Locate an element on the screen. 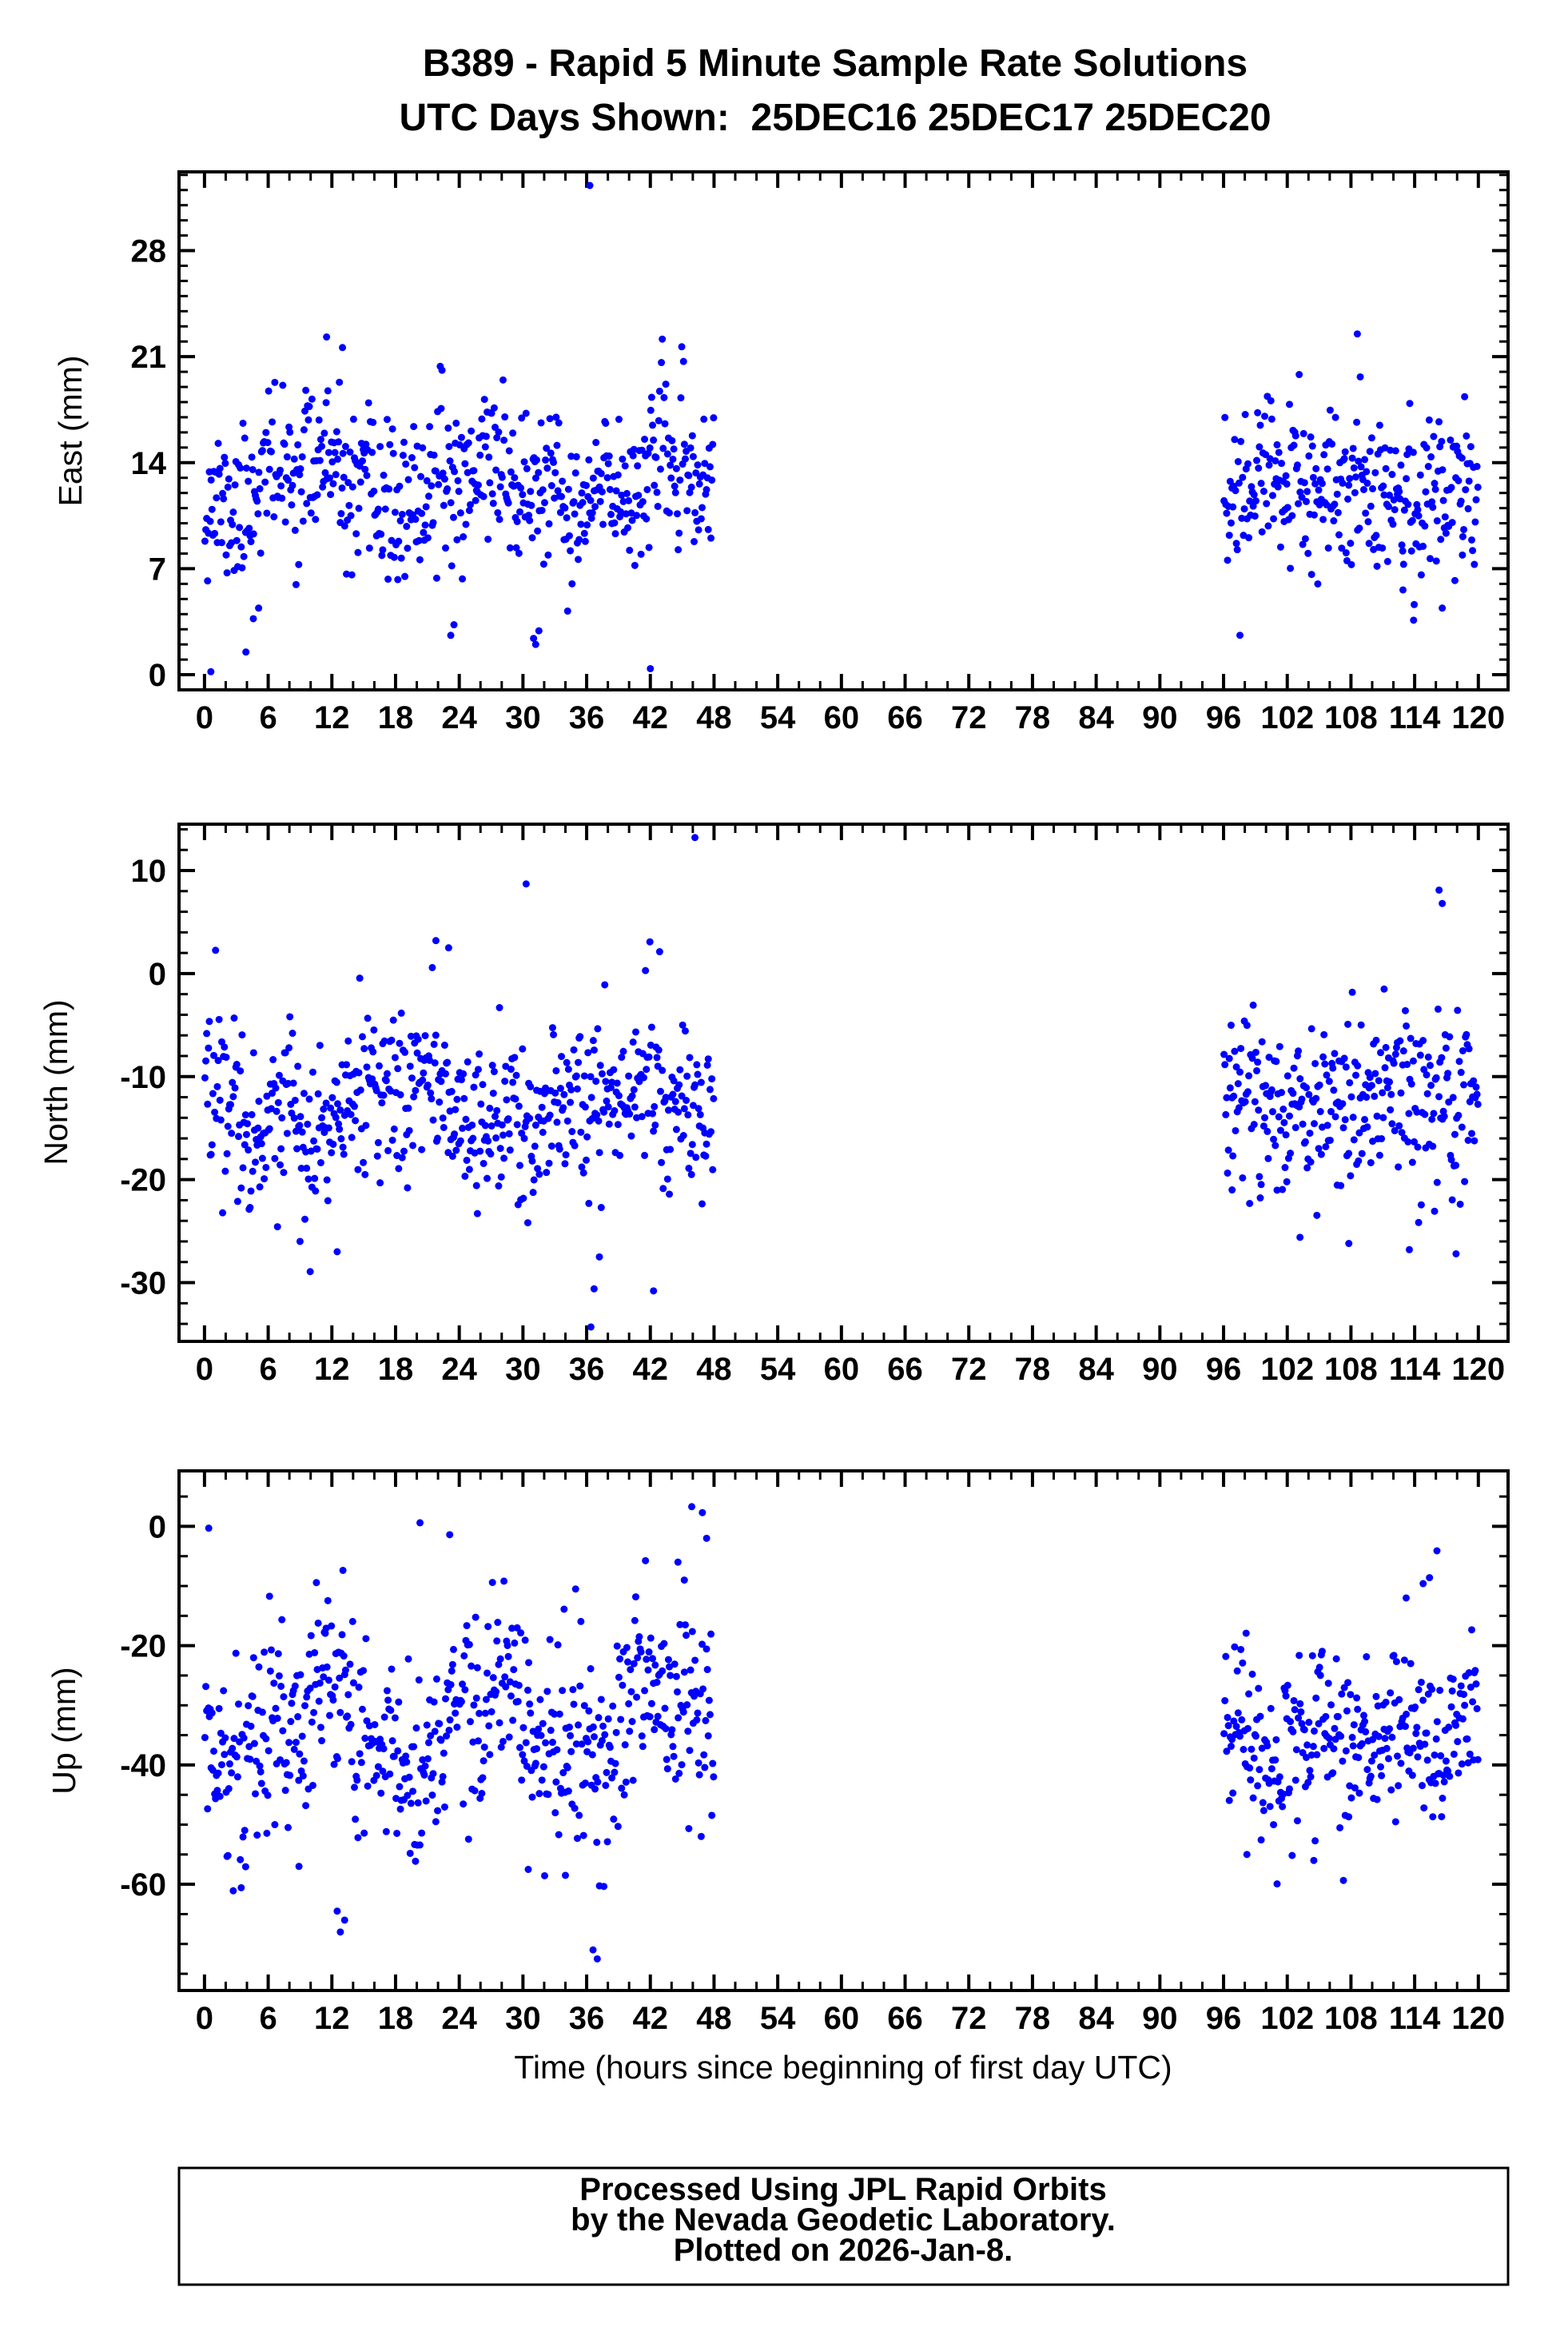 The width and height of the screenshot is (1568, 2351). svg-text: 10 is located at coordinates (149, 872).